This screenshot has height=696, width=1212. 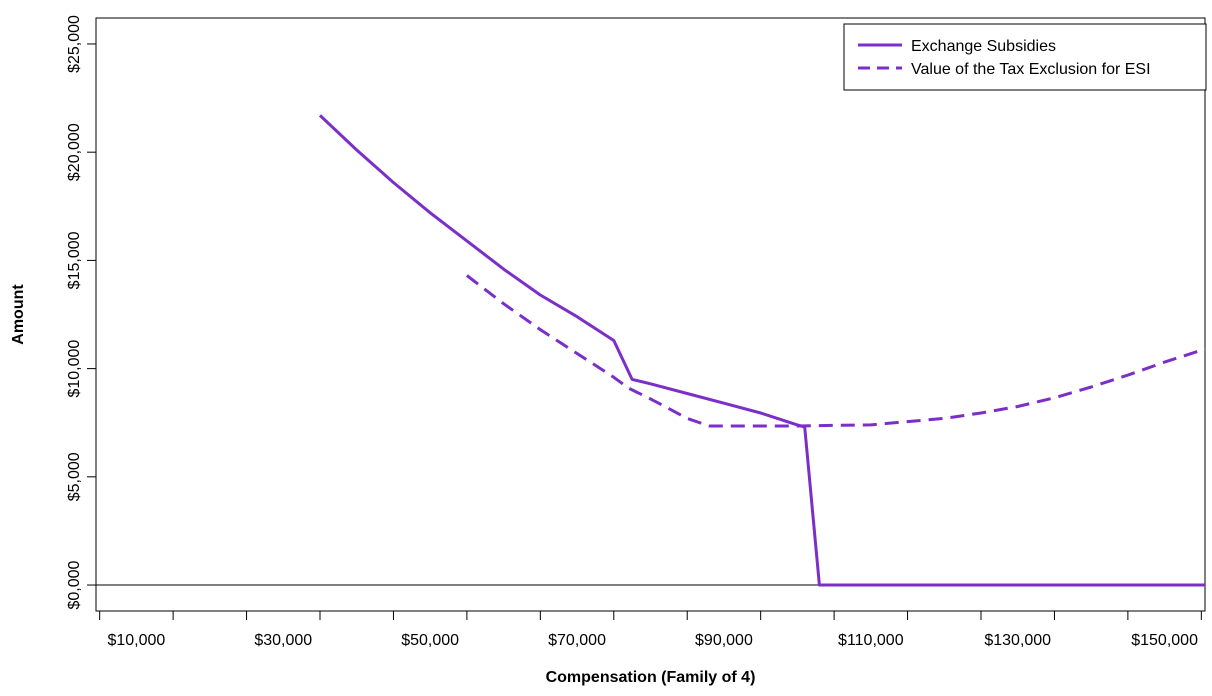 What do you see at coordinates (81, 312) in the screenshot?
I see `y-axis: $0,000 $5,000 $10,000 $15,000 $20,000 $25,000` at bounding box center [81, 312].